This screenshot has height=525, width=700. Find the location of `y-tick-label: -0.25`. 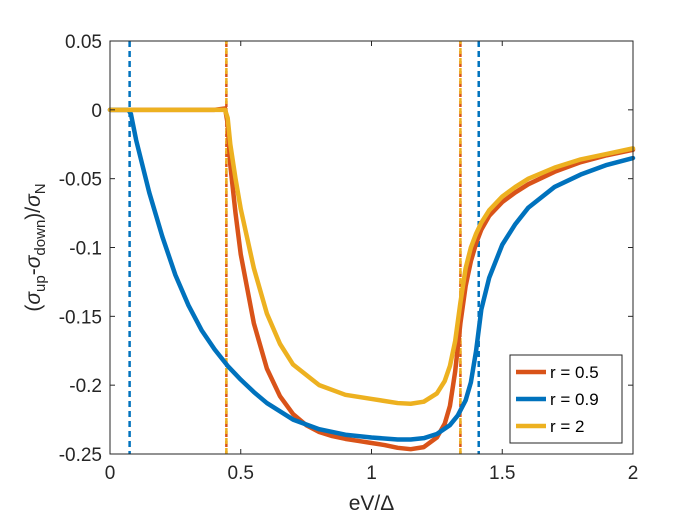

y-tick-label: -0.25 is located at coordinates (80, 455).